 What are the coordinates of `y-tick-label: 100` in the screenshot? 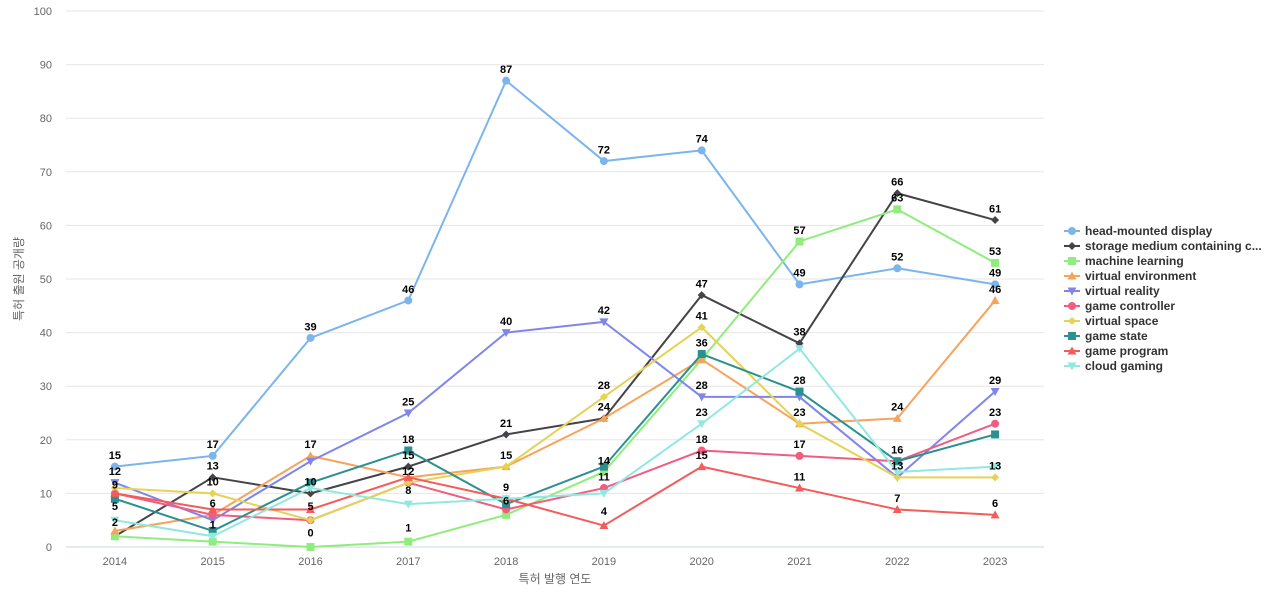 It's located at (43, 12).